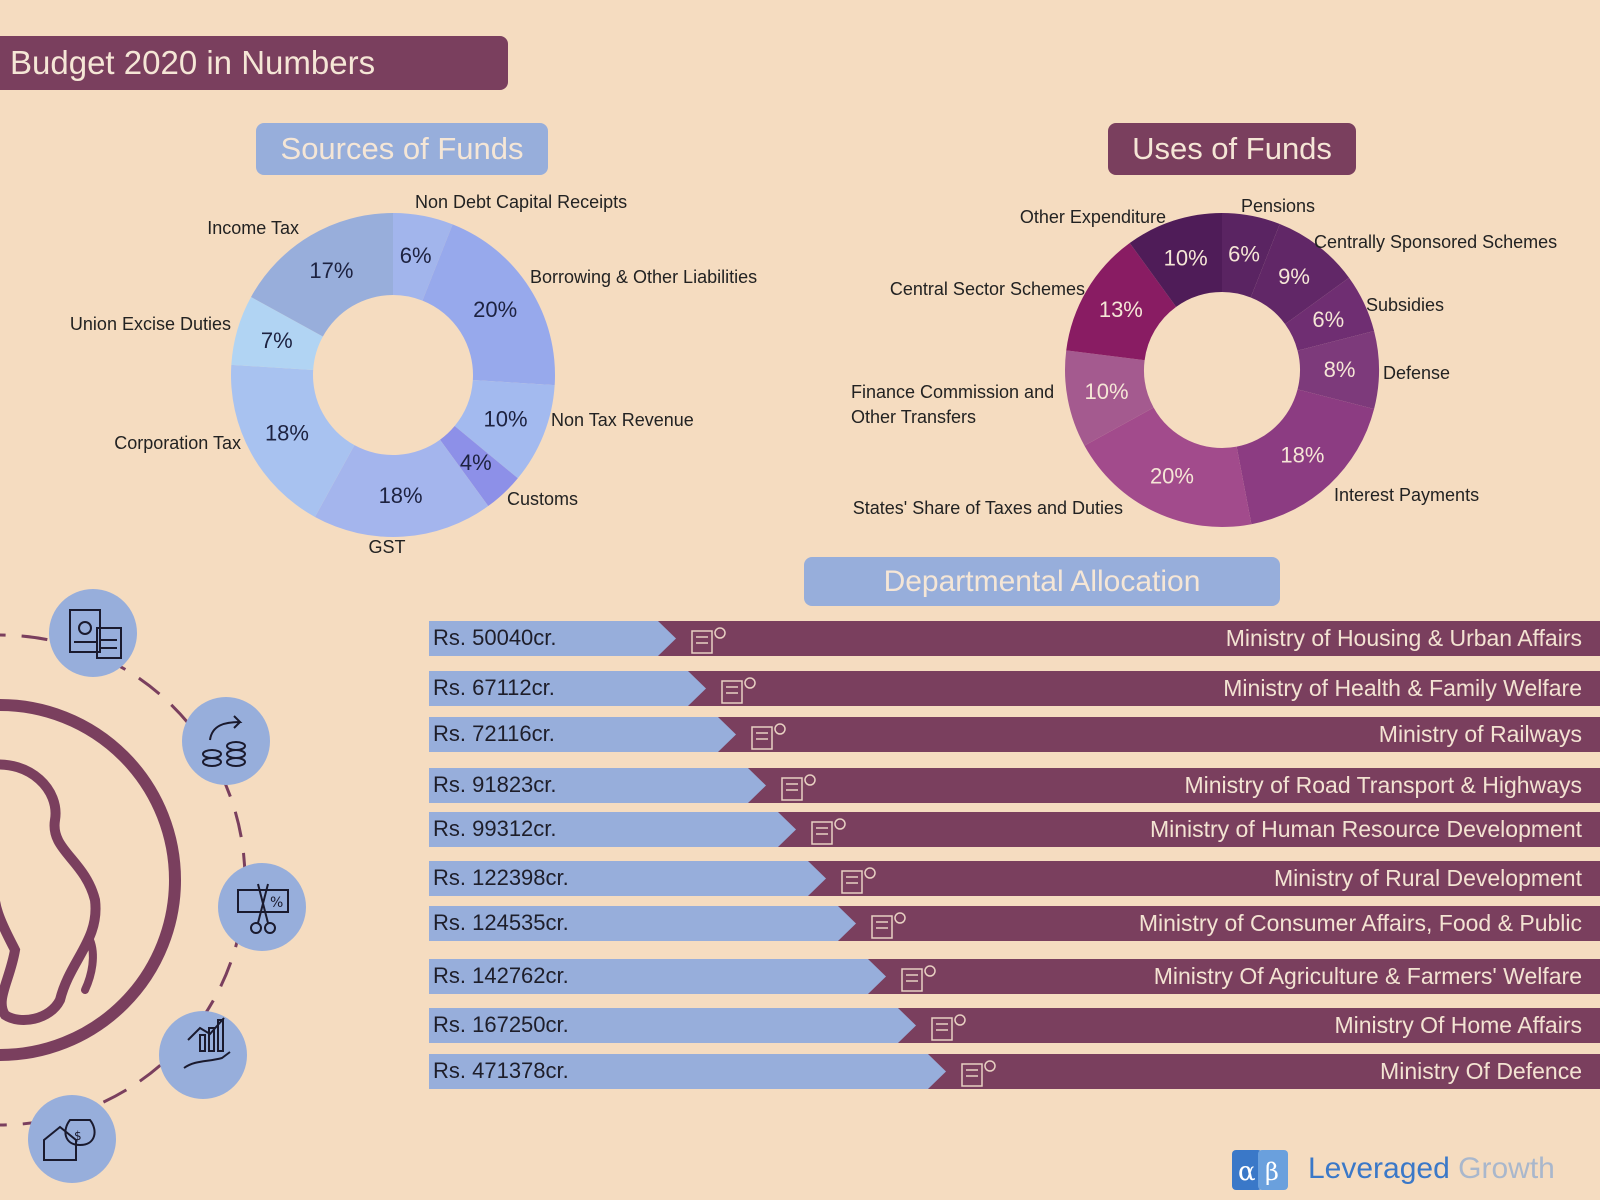 The image size is (1600, 1200). I want to click on slice-value-central-sector-schemes: 13%, so click(1121, 309).